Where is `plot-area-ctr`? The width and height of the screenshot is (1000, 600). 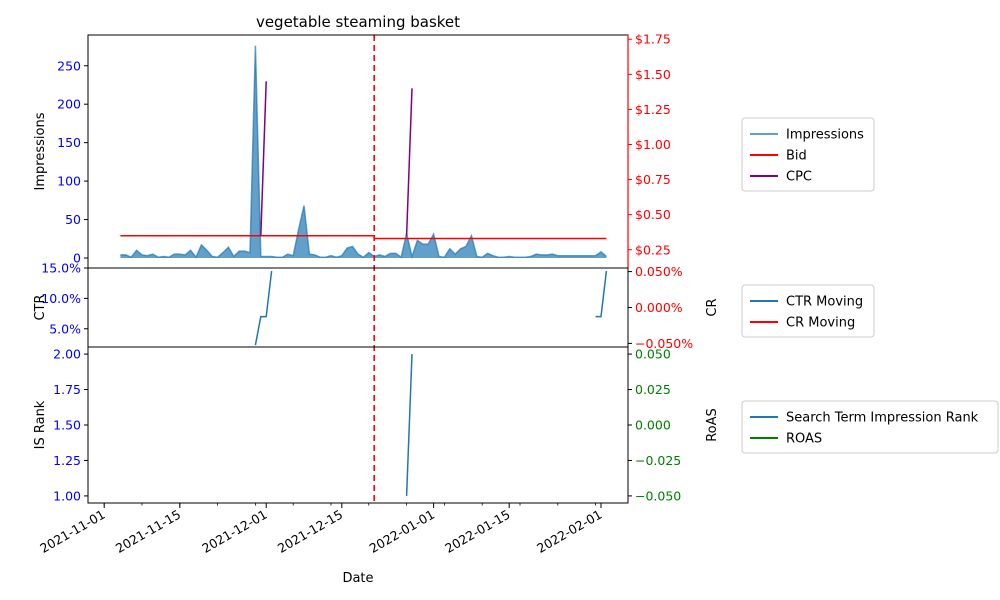 plot-area-ctr is located at coordinates (431, 308).